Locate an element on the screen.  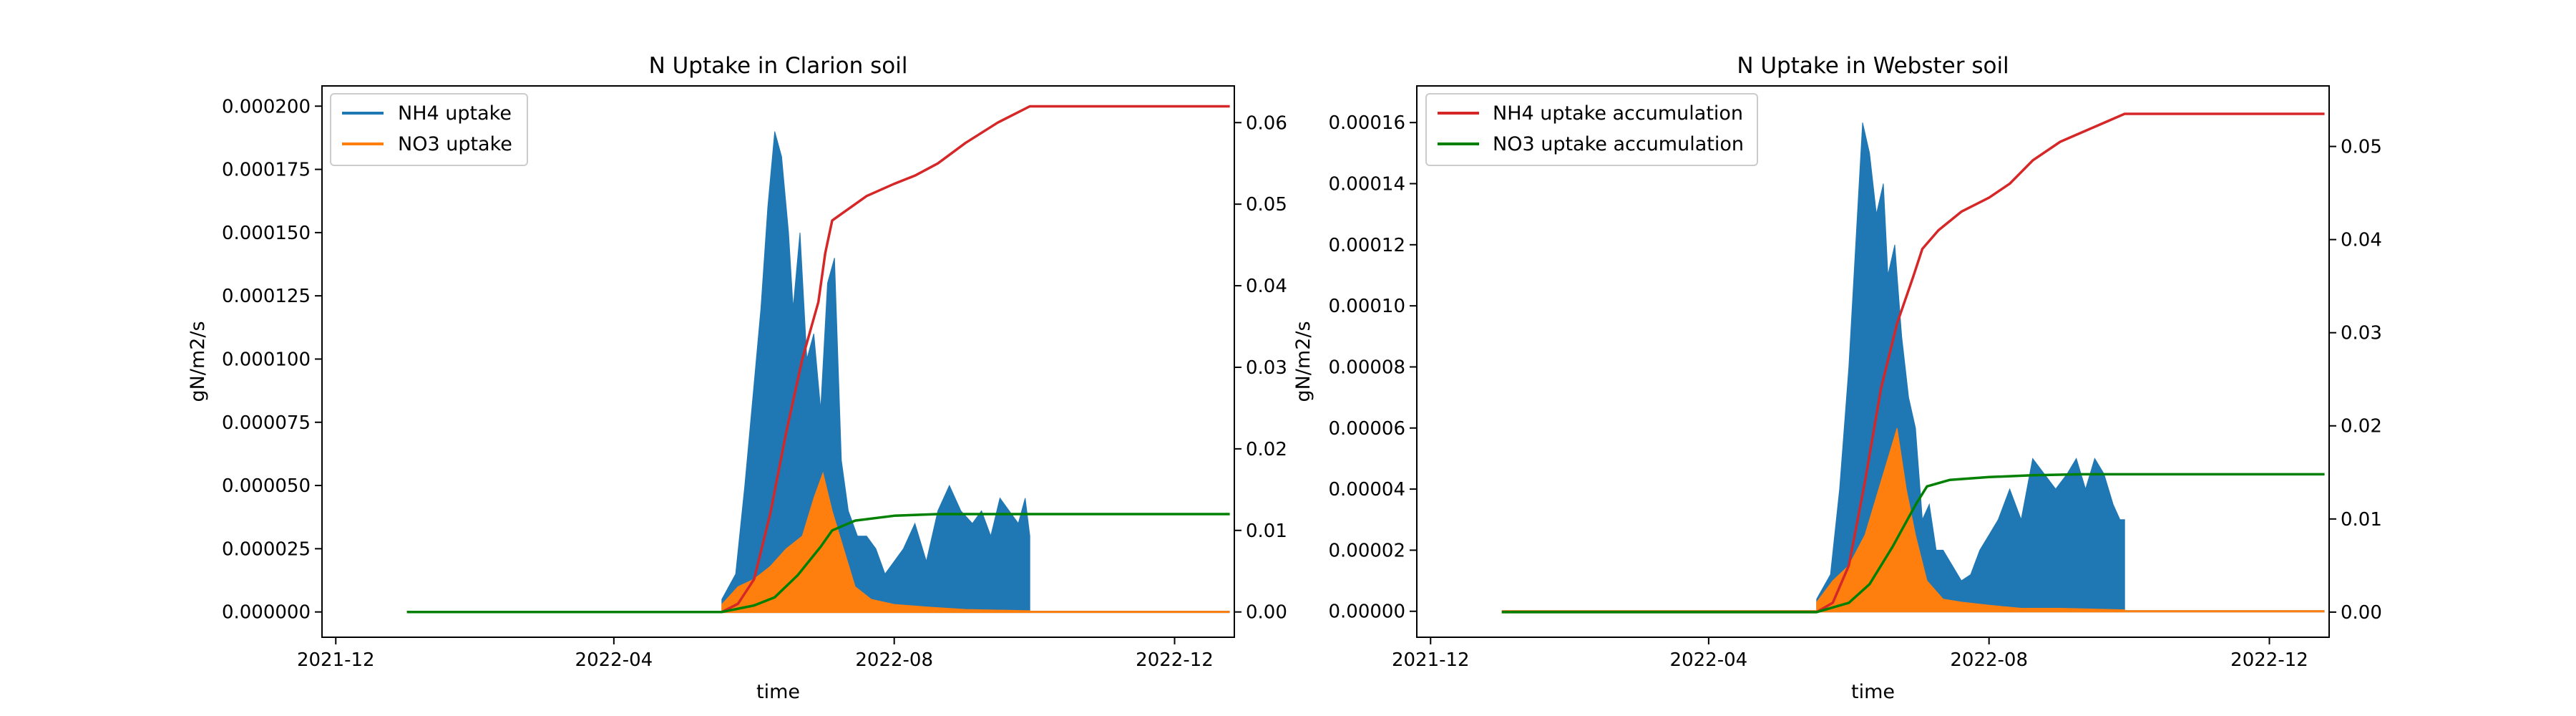
y-tick-label: 0.000175 is located at coordinates (266, 170).